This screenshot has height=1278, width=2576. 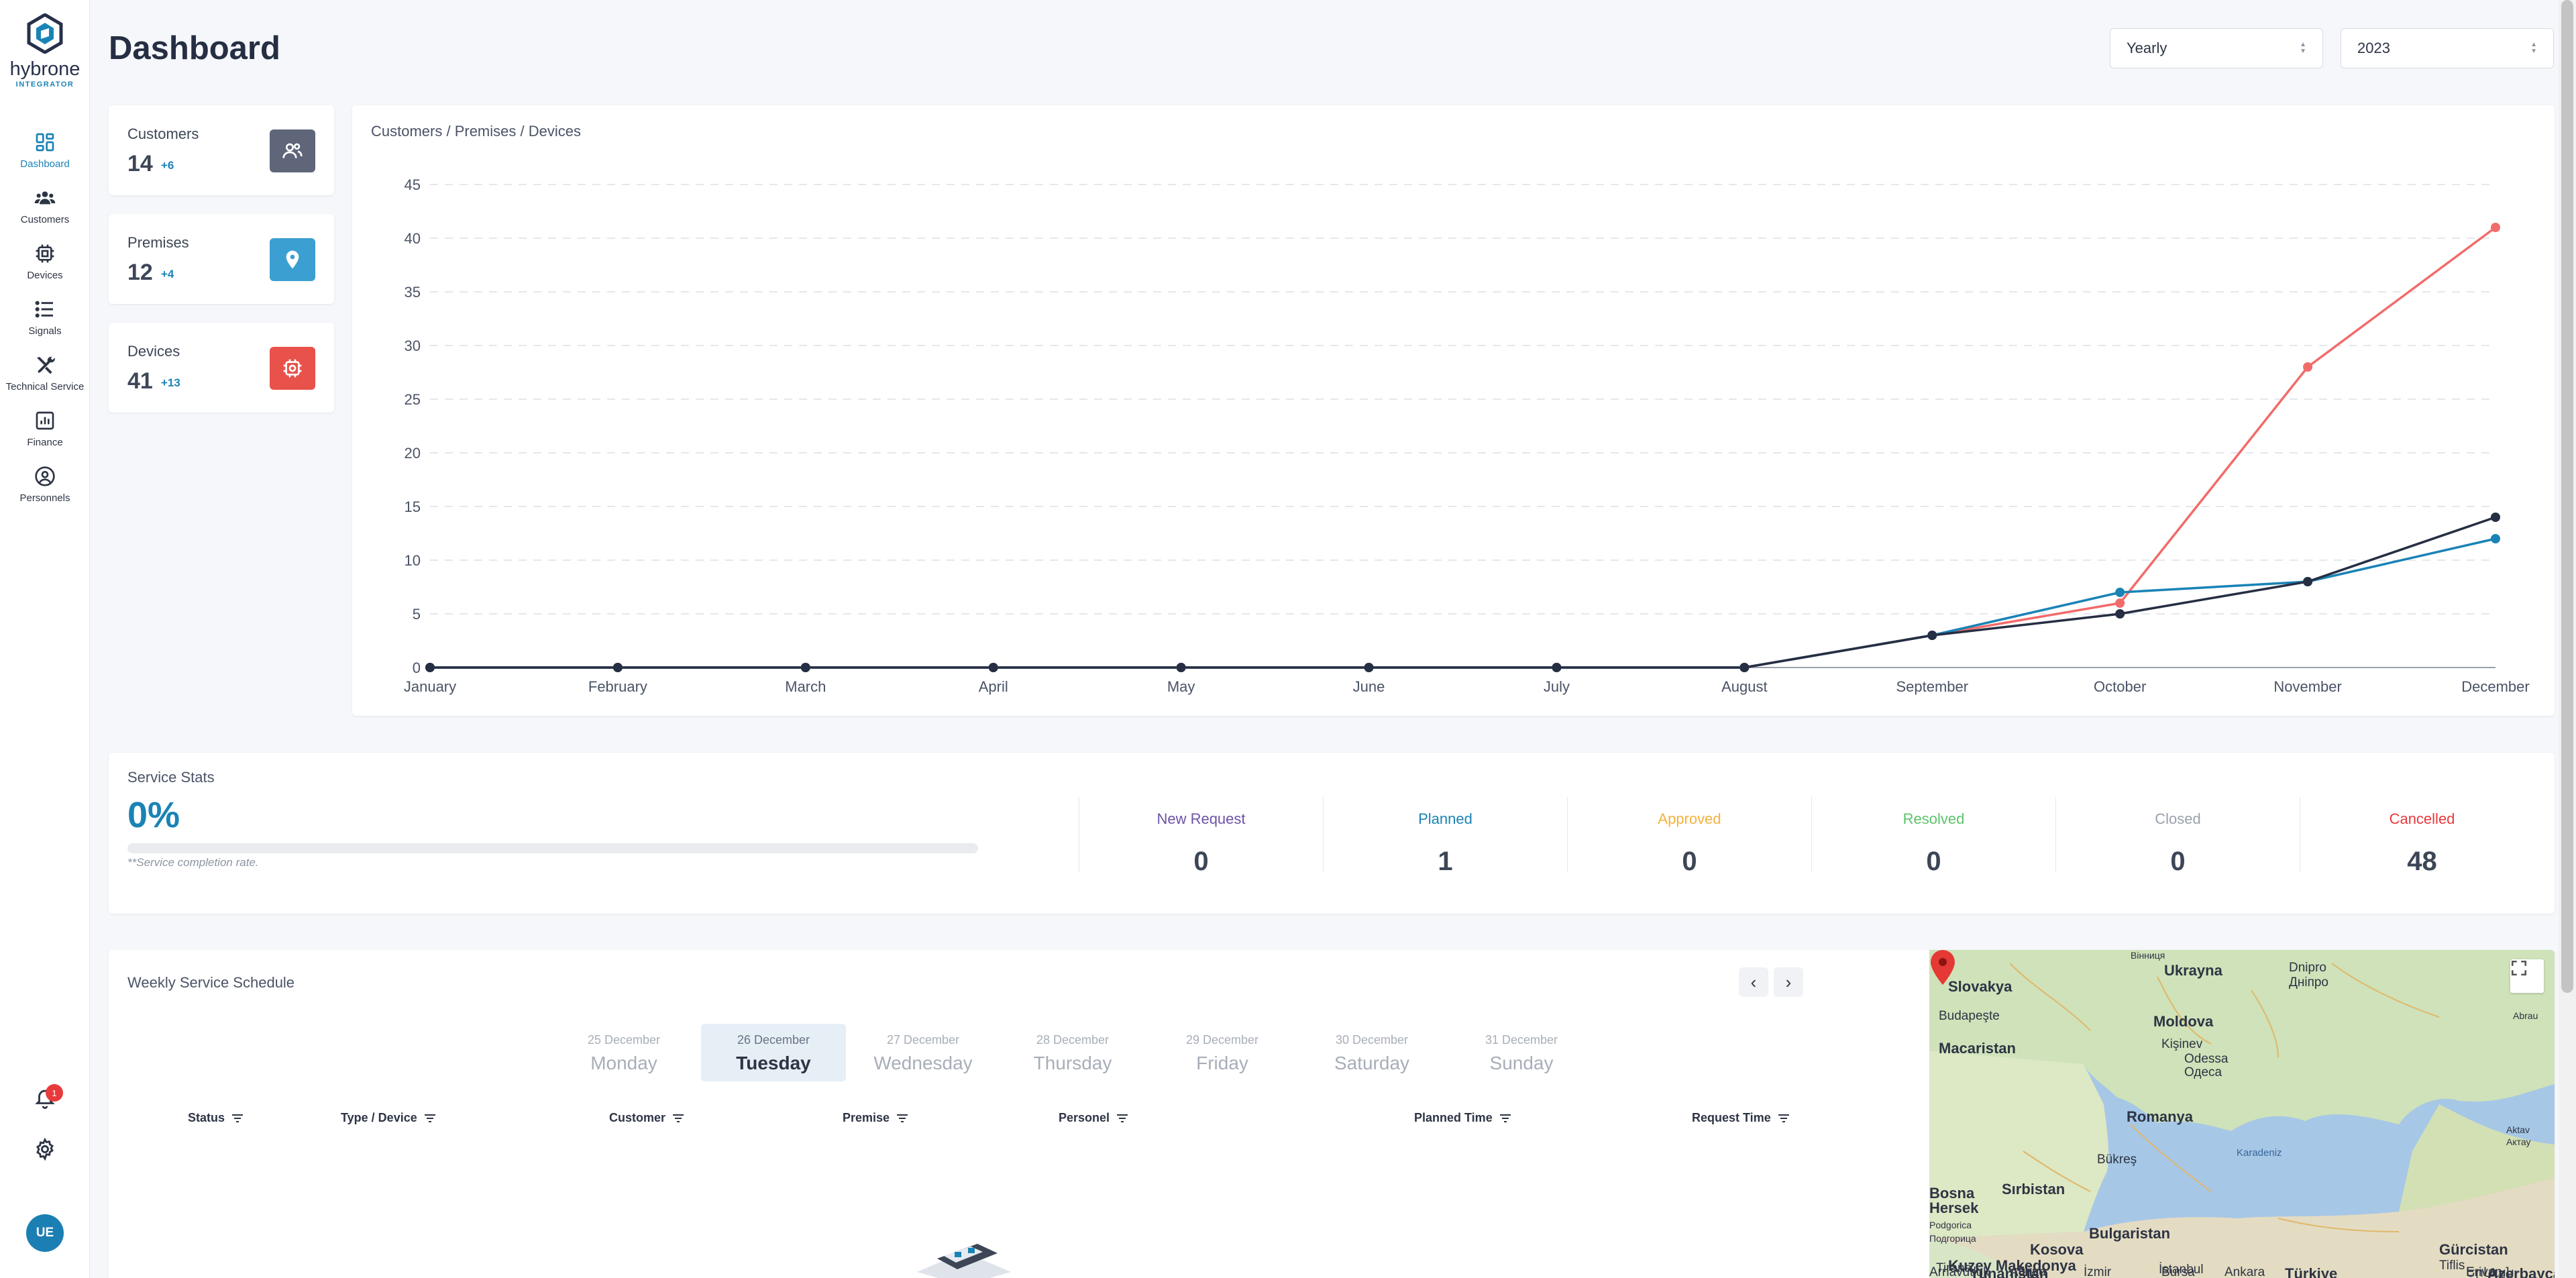 I want to click on column-header-planned-time: Planned Time, so click(x=1462, y=1118).